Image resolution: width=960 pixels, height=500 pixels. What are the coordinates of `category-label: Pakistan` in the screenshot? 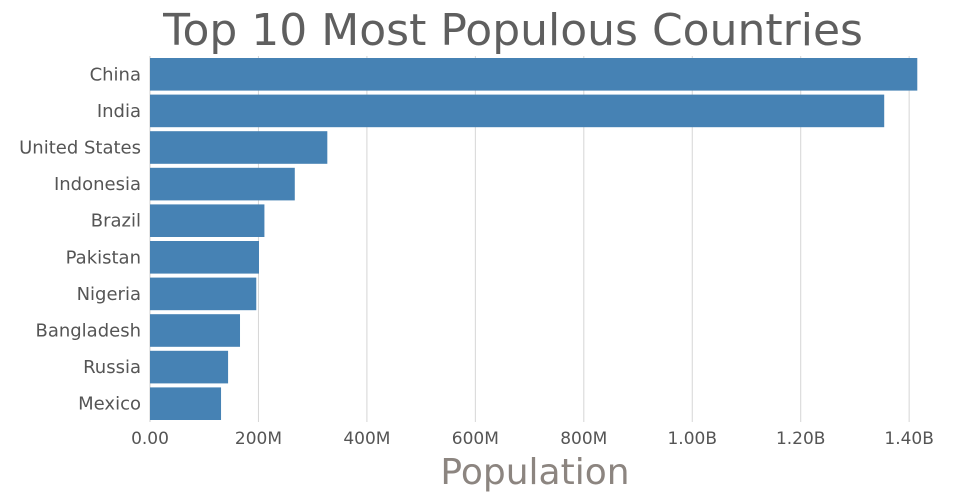 It's located at (103, 257).